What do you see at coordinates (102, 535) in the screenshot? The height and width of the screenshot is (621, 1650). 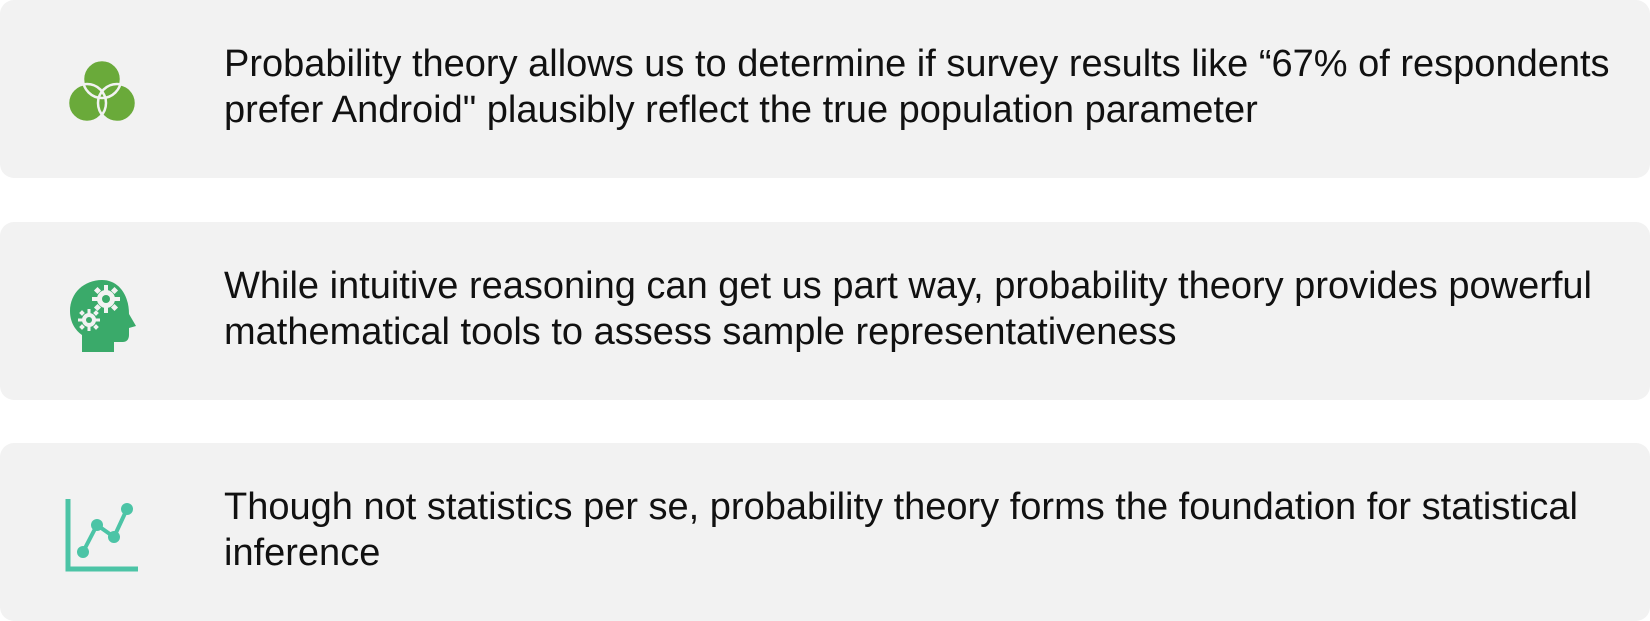 I see `line-chart-icon` at bounding box center [102, 535].